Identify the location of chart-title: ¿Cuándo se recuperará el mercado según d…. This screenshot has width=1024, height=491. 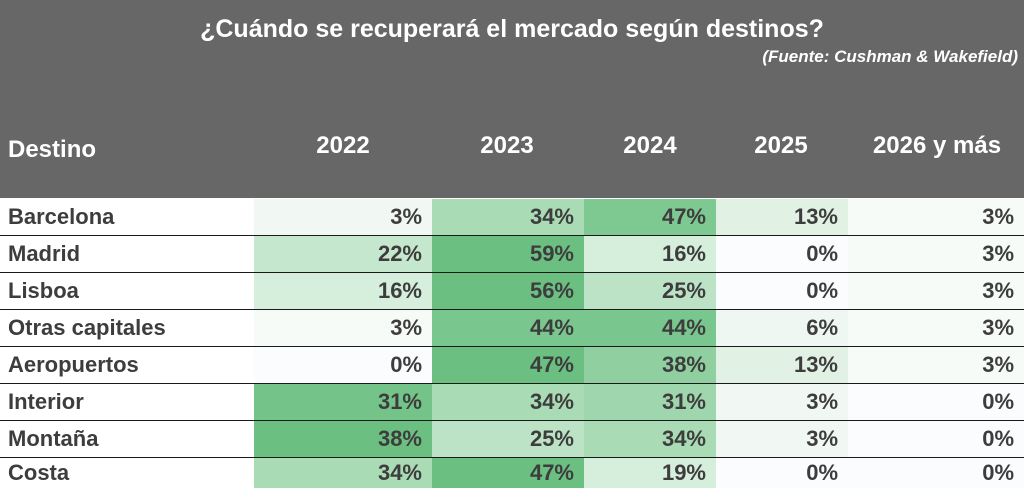
(512, 29).